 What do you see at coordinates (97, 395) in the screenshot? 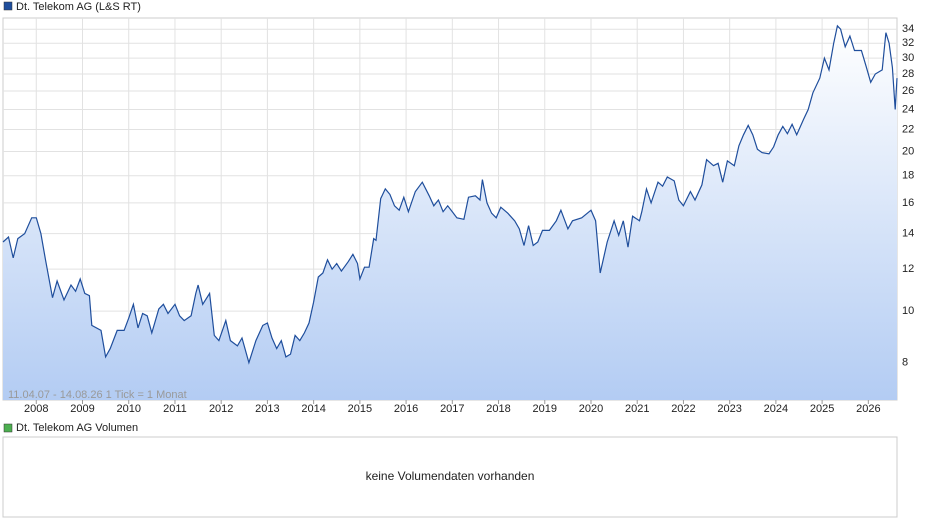
I see `annotation: 11.04.07 - 14.08.26 1 Tick = 1 Monat` at bounding box center [97, 395].